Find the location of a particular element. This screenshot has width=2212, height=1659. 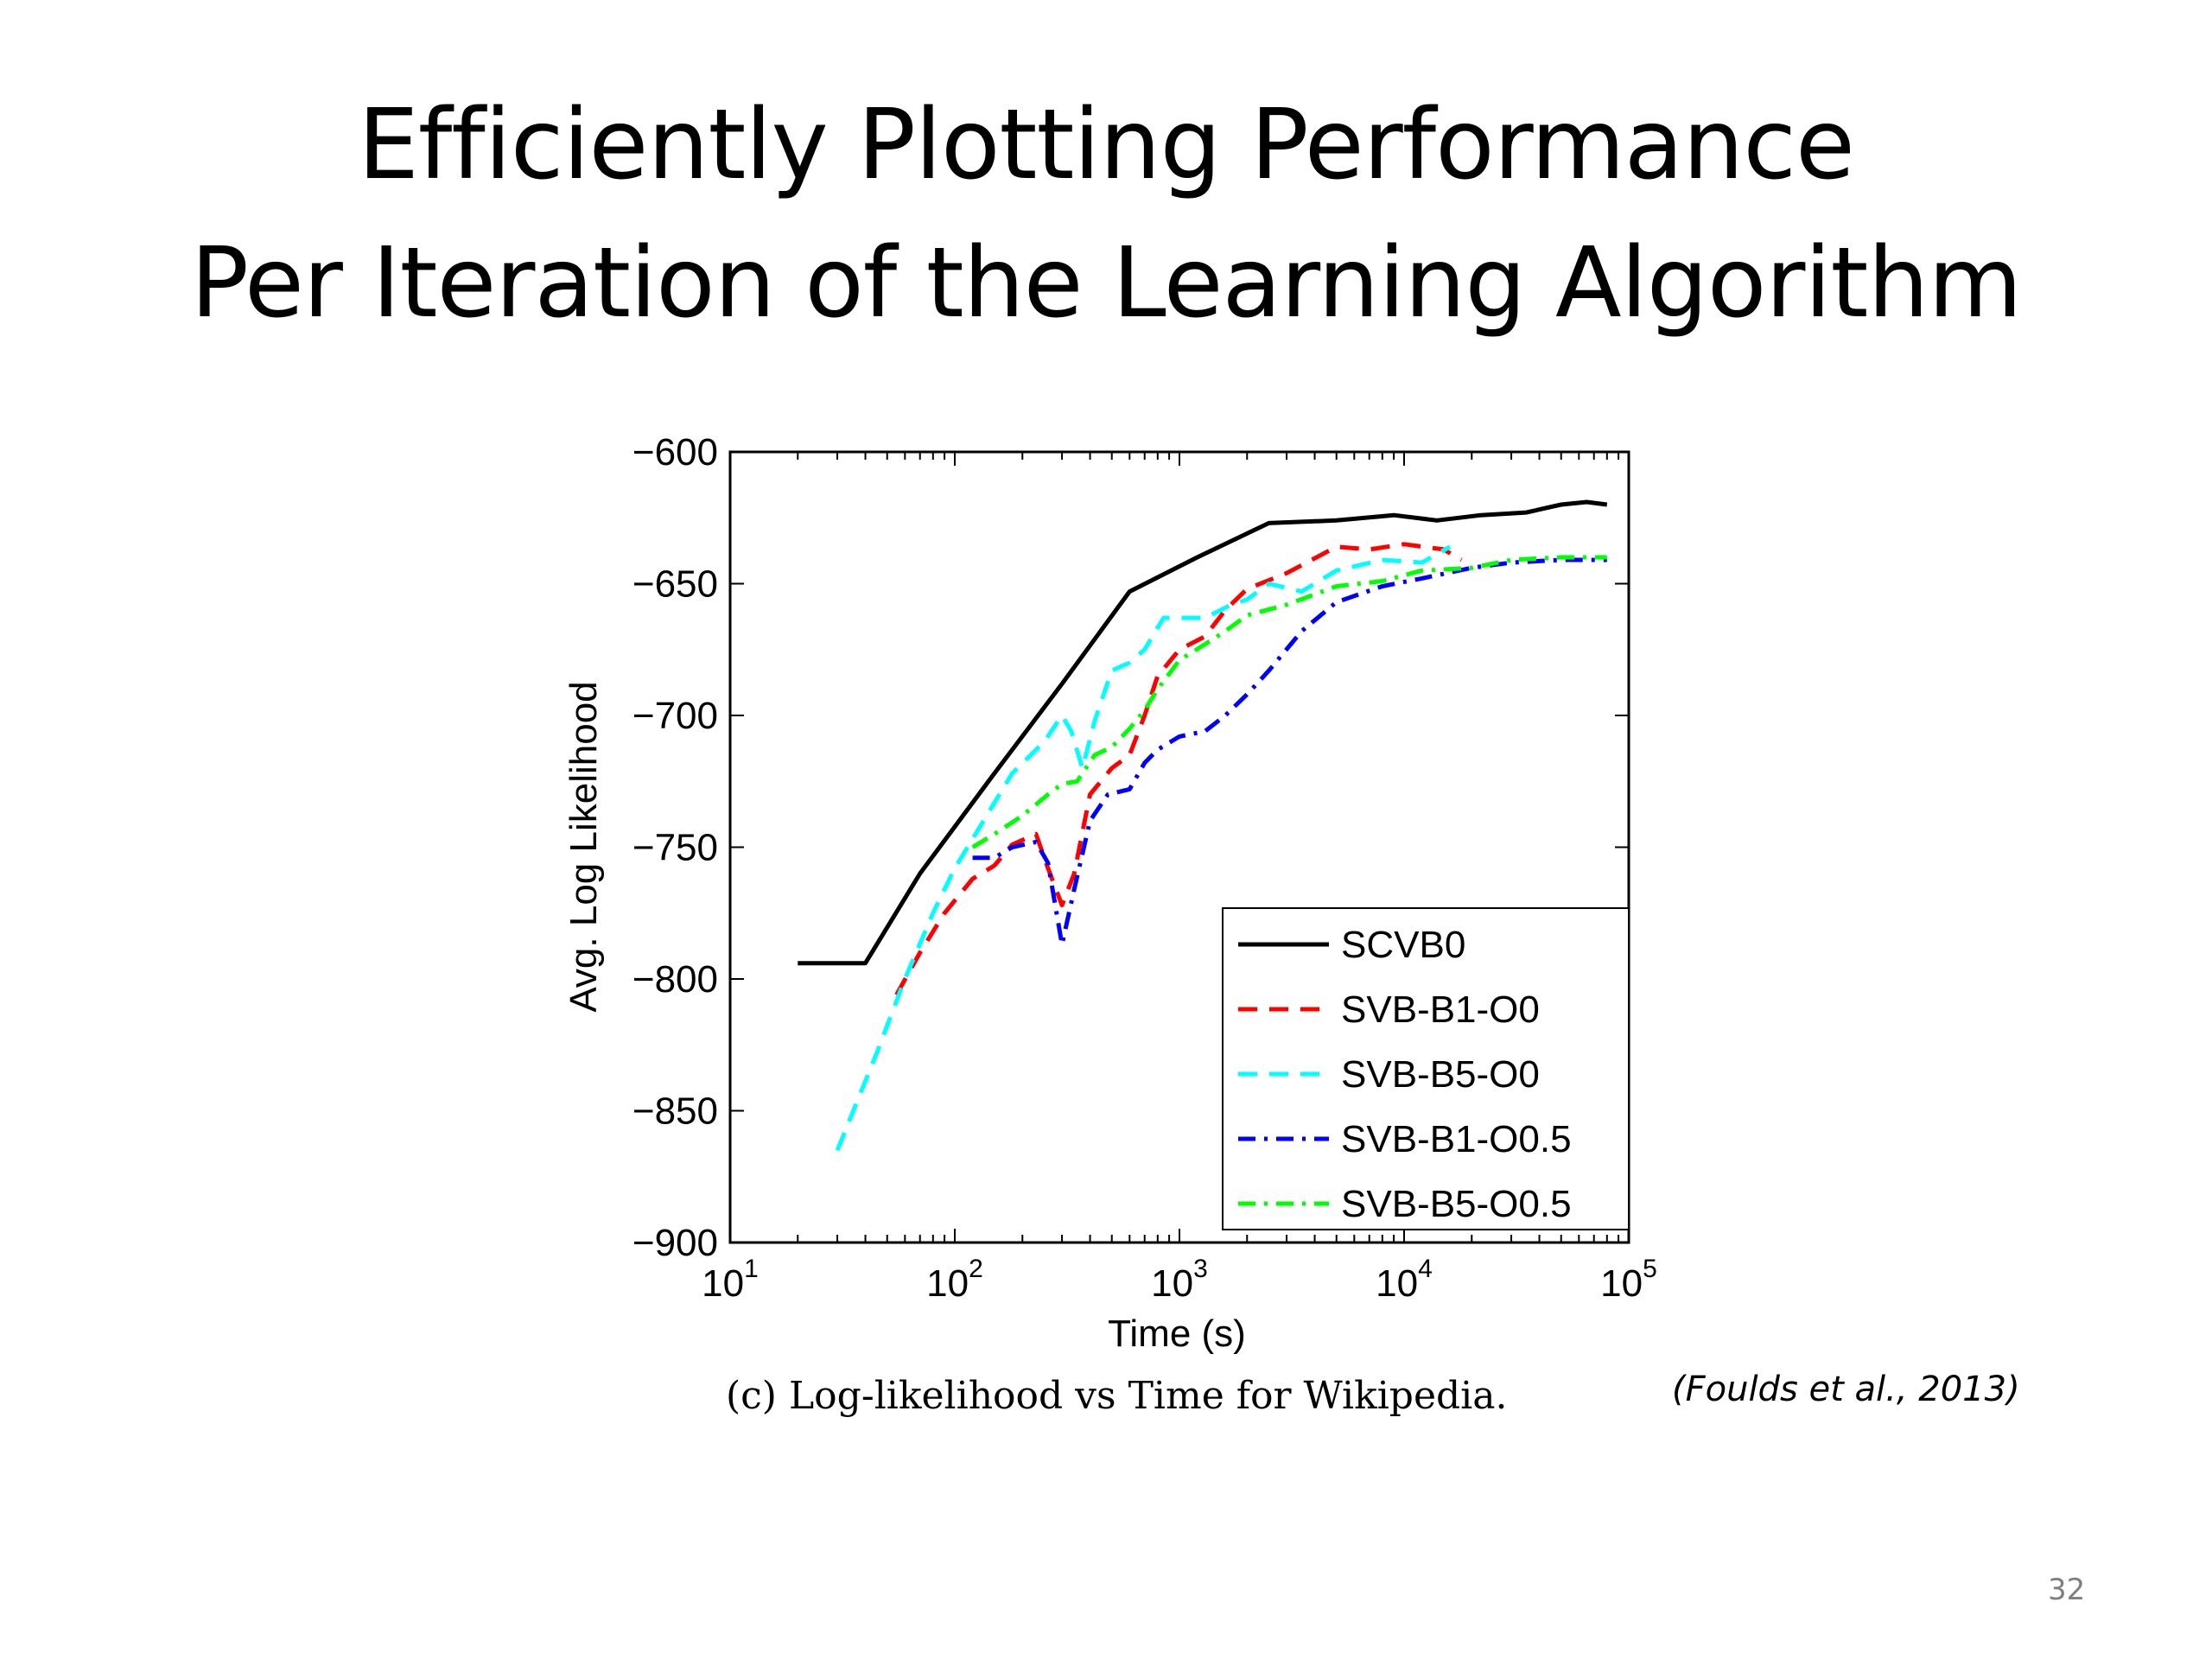

y-axis-label: Avg. Log Likelihood is located at coordinates (584, 846).